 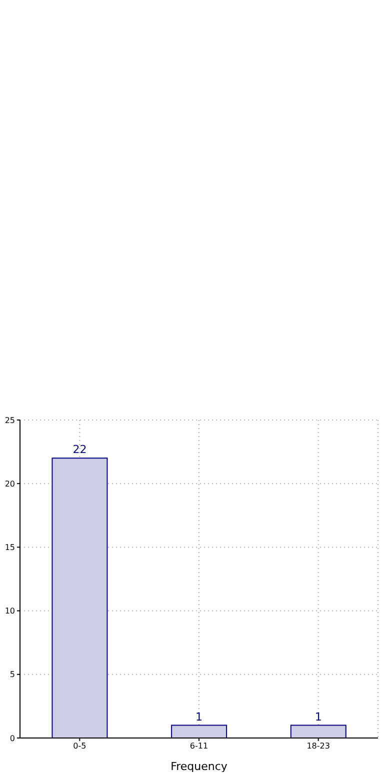 What do you see at coordinates (79, 449) in the screenshot?
I see `data-label: 22` at bounding box center [79, 449].